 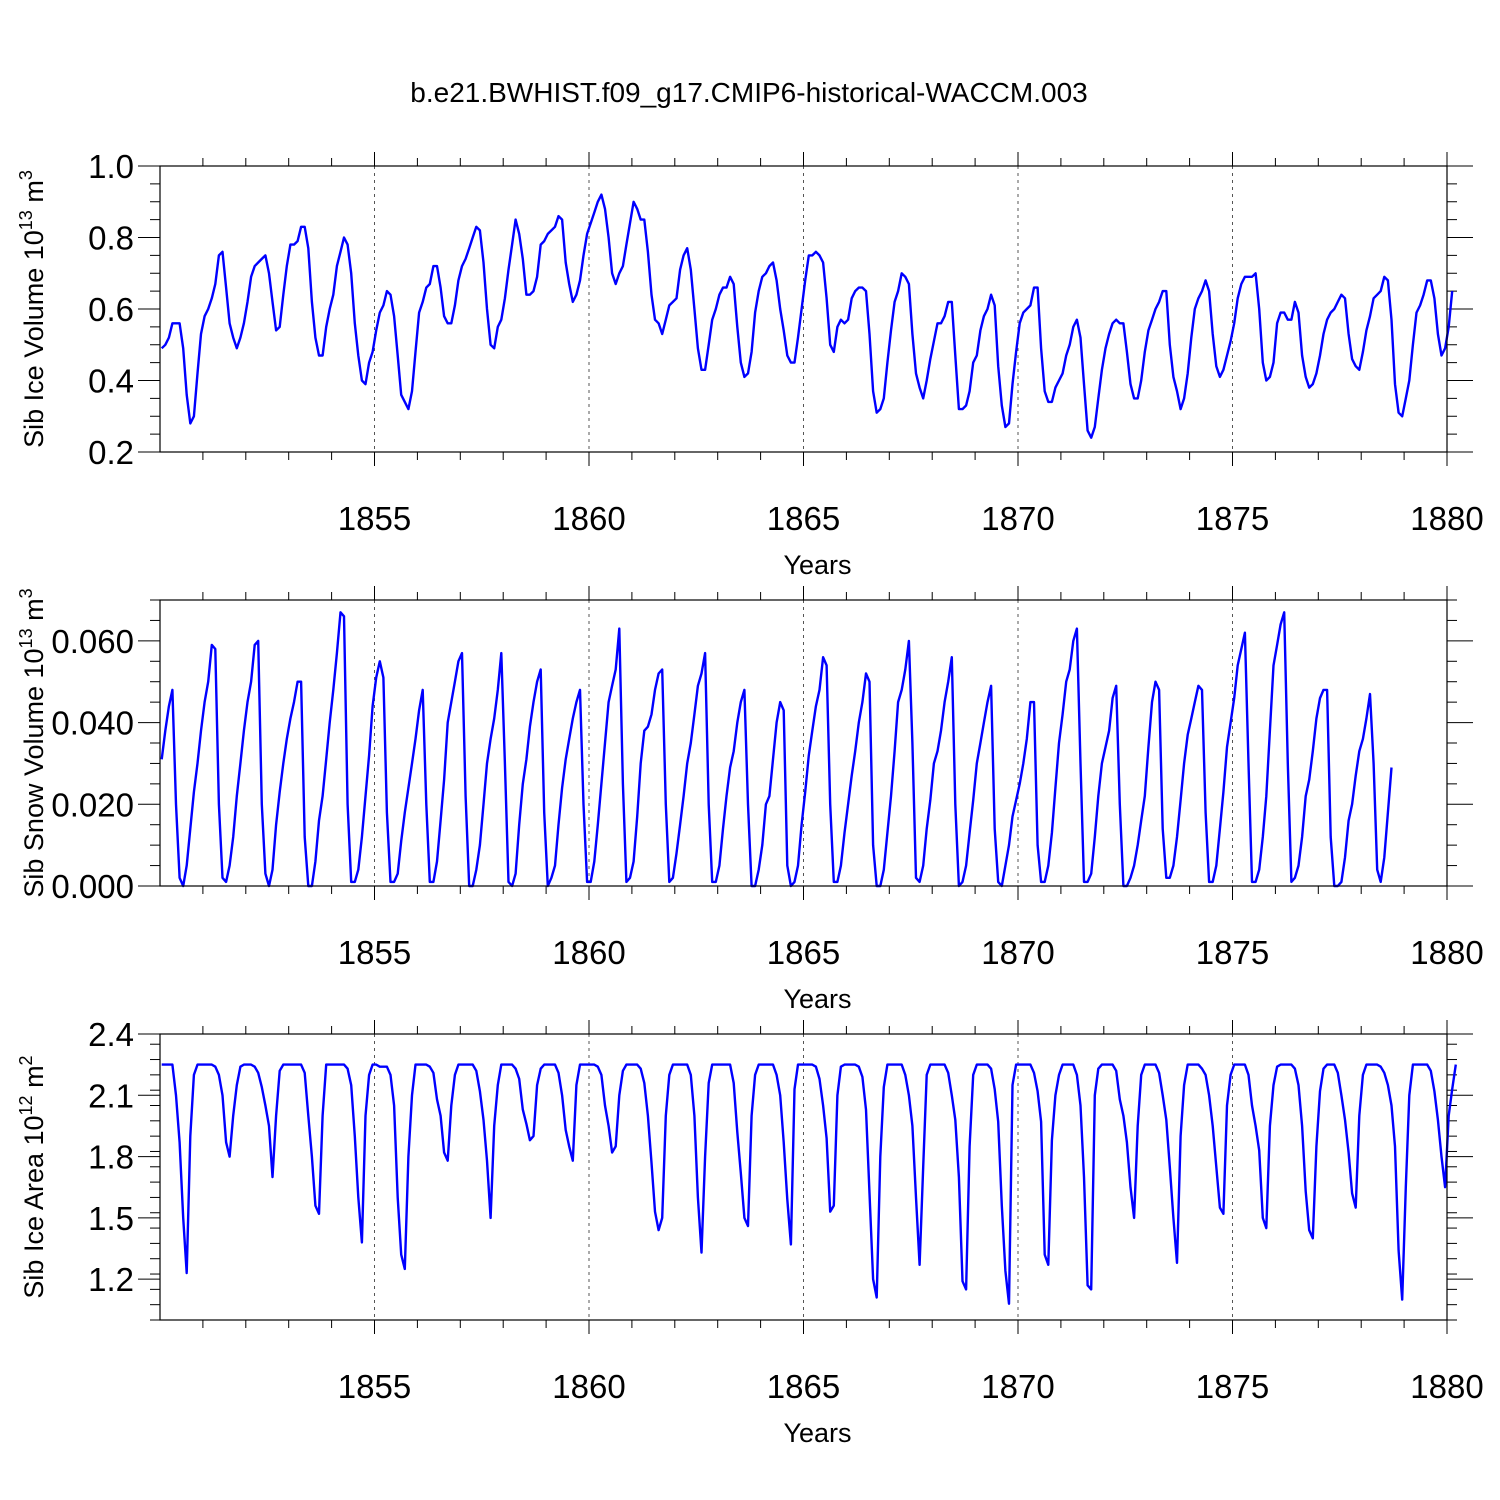 I want to click on y-tick-label-1.8: 1.8, so click(x=111, y=1157).